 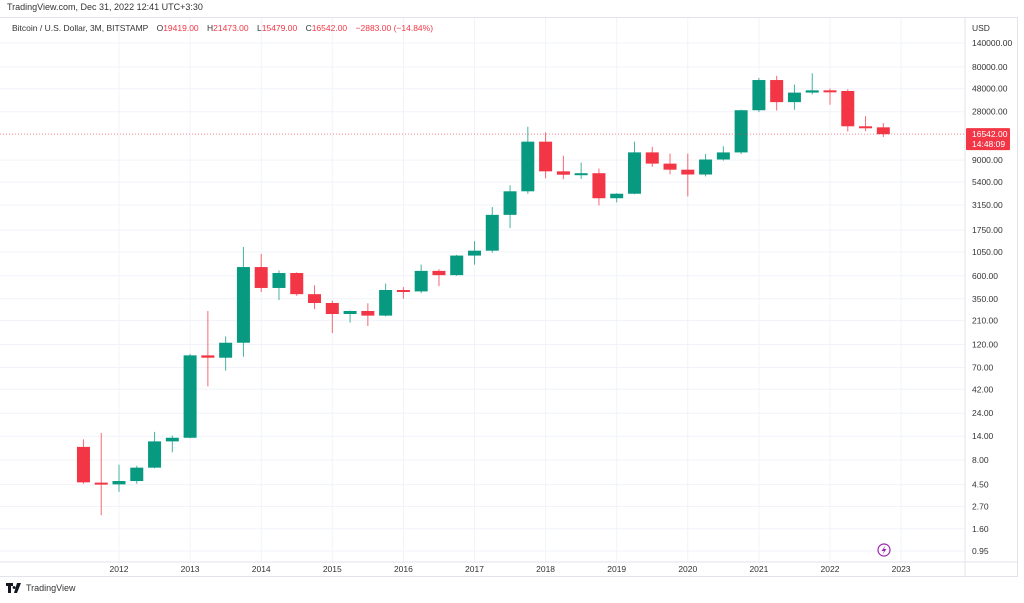 I want to click on price-tick-label: 28000.00, so click(x=990, y=112).